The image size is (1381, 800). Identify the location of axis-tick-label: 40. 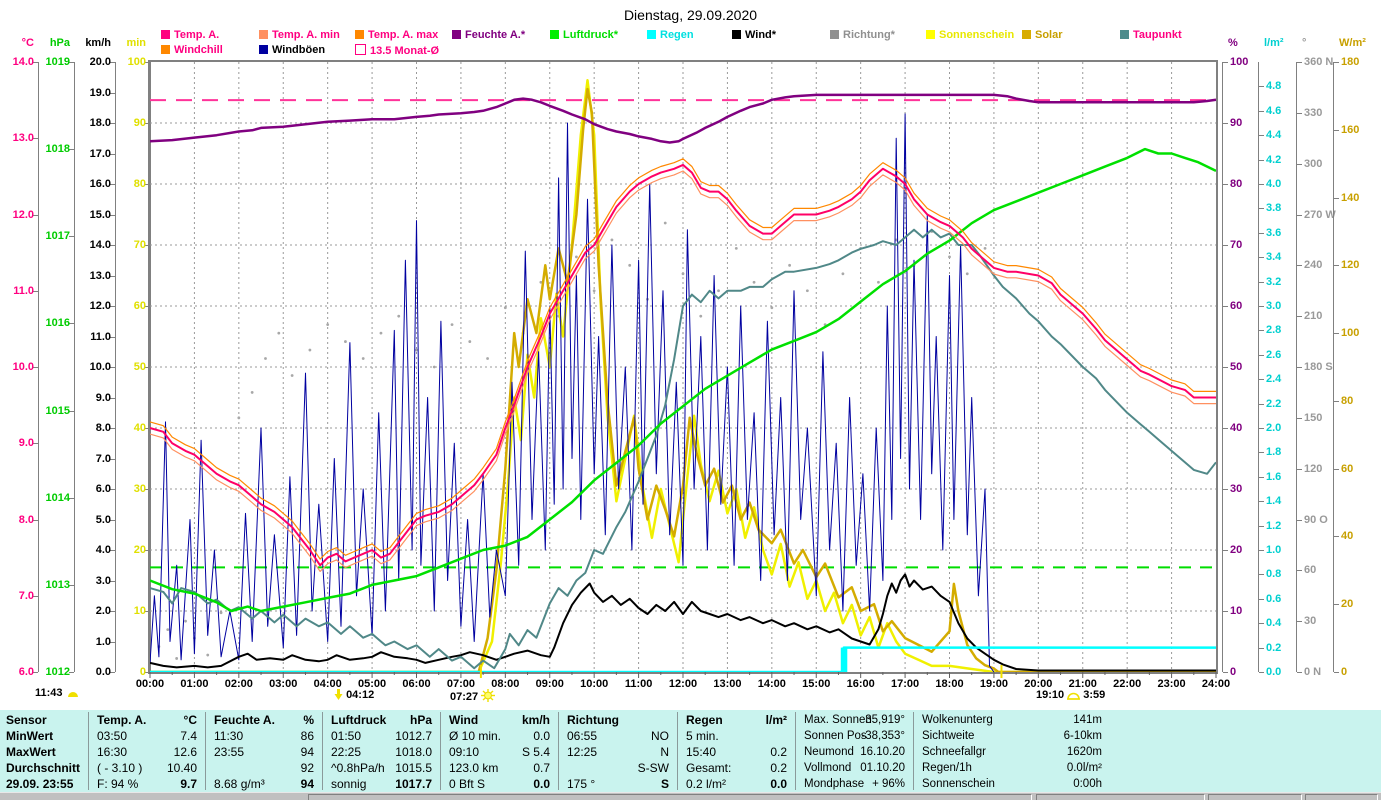
(1347, 536).